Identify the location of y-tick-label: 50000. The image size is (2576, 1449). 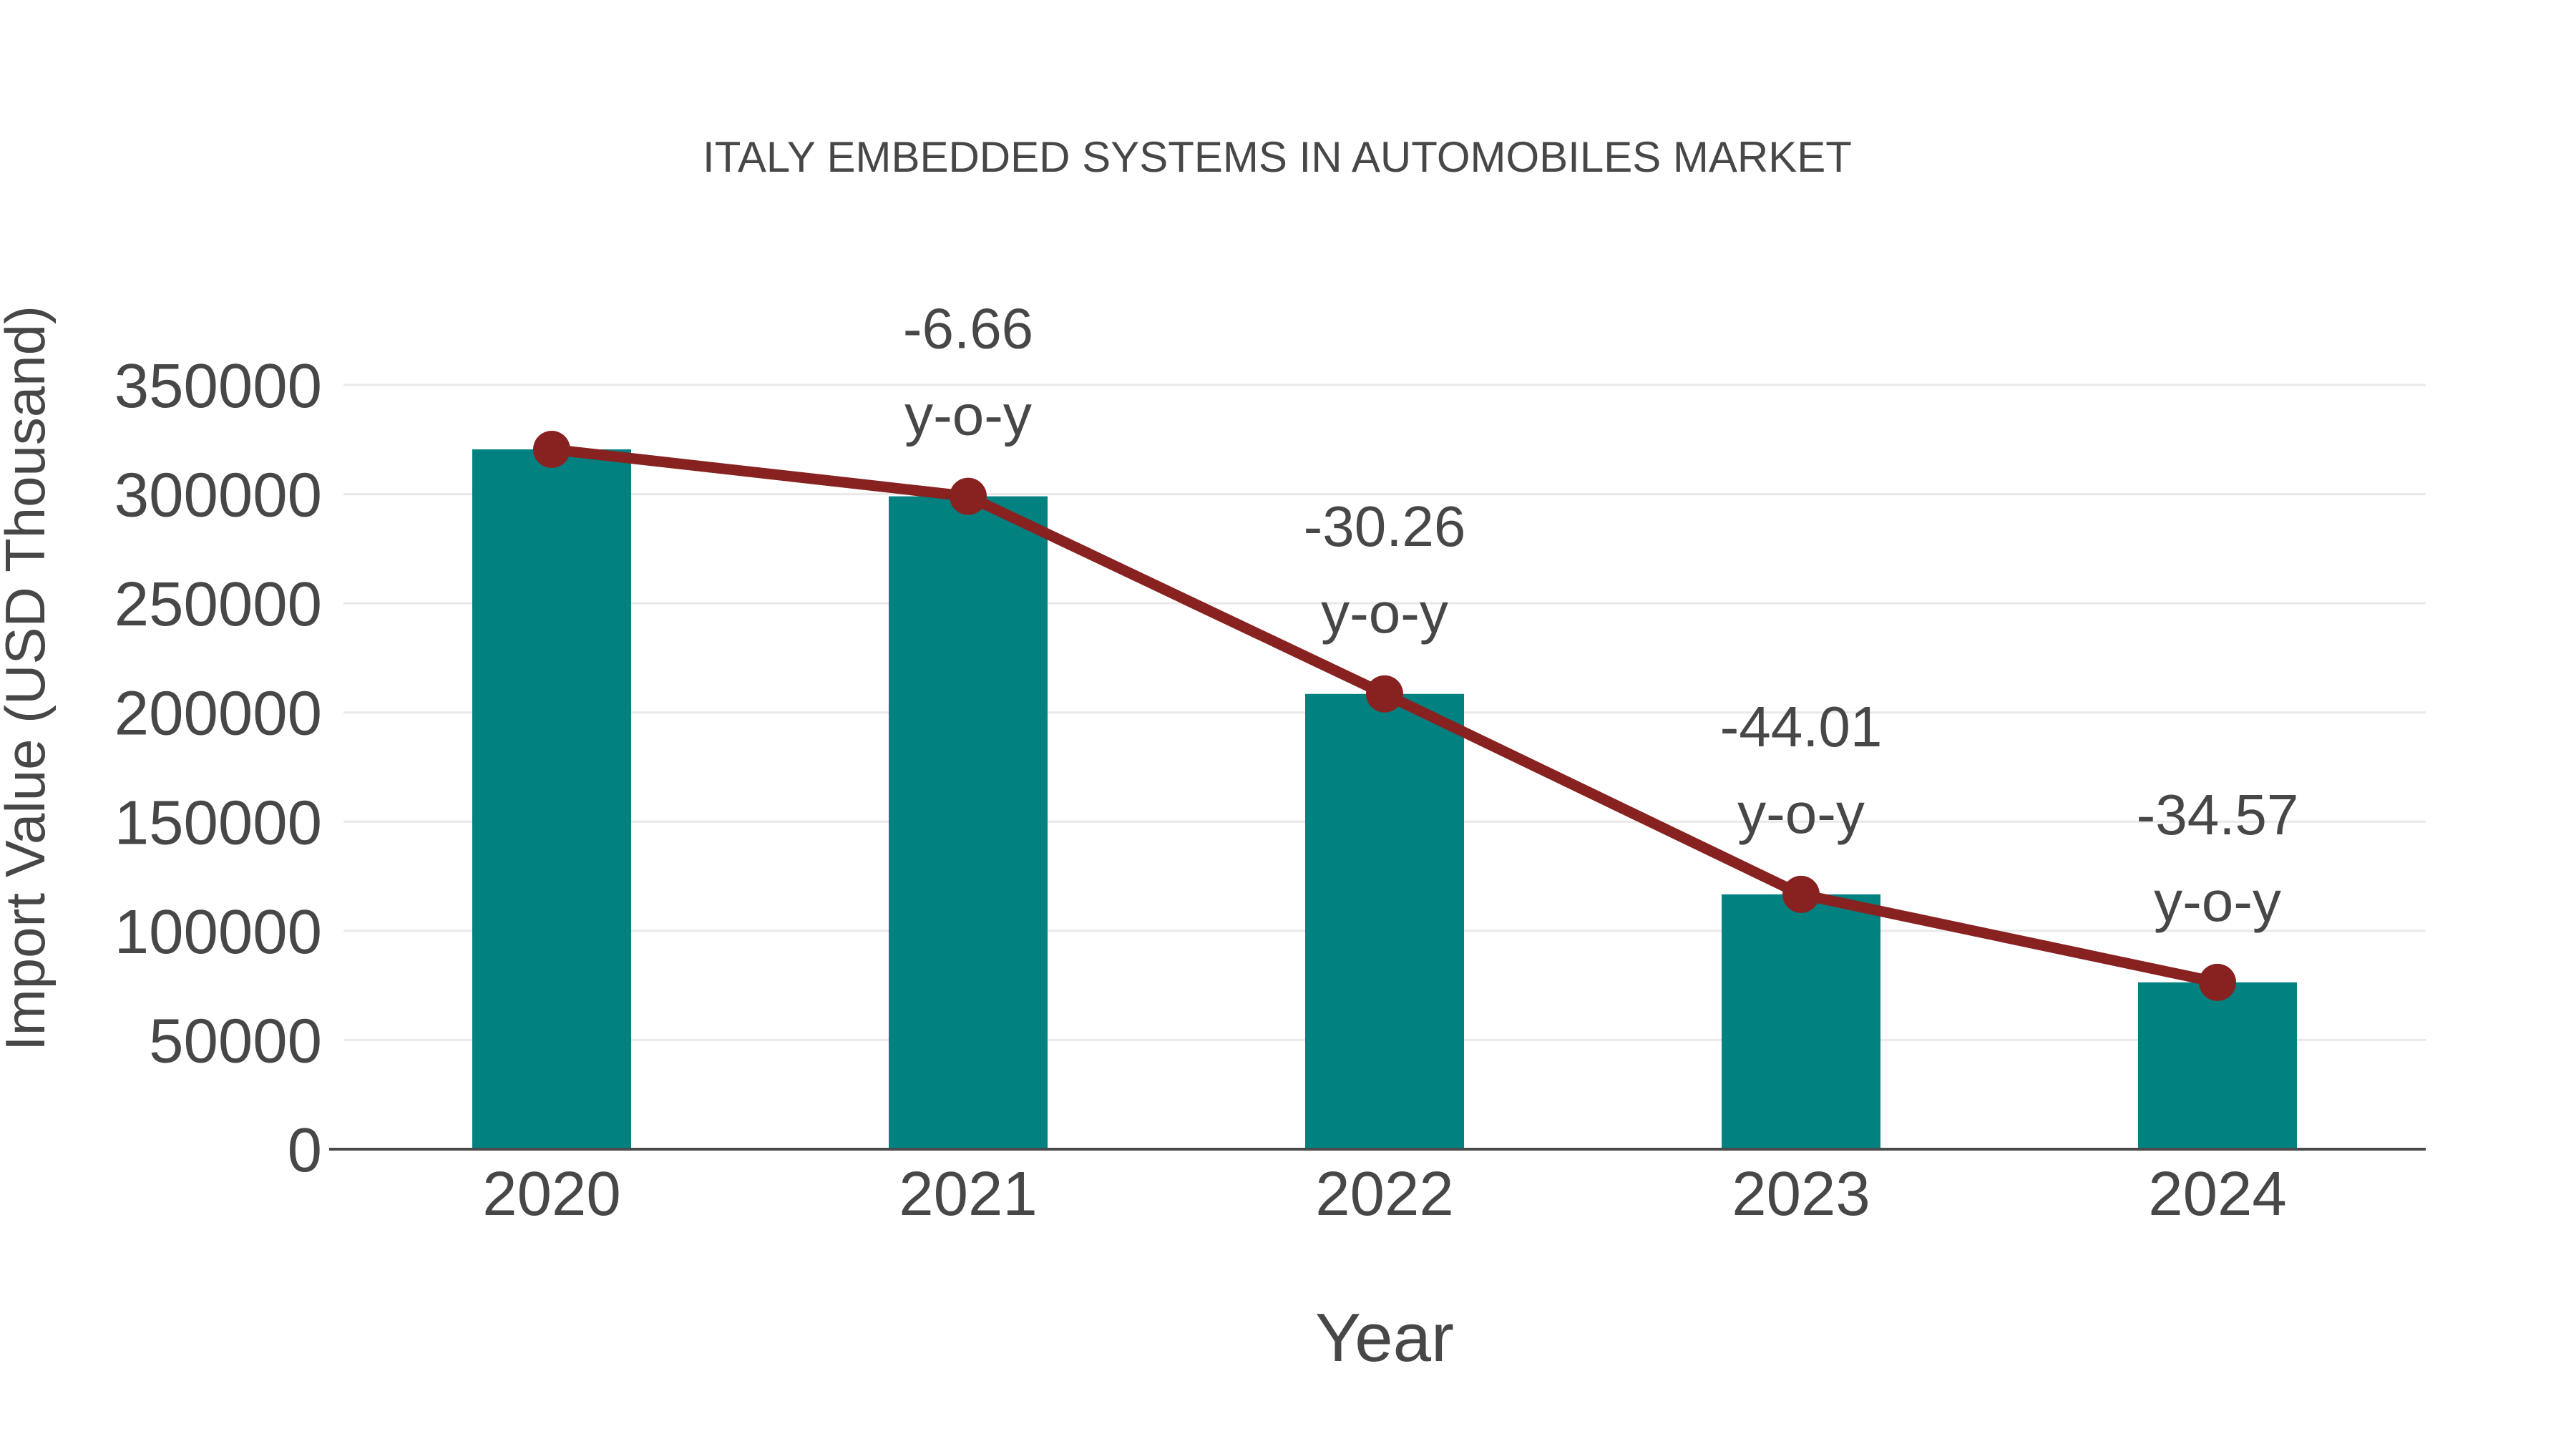
(235, 1040).